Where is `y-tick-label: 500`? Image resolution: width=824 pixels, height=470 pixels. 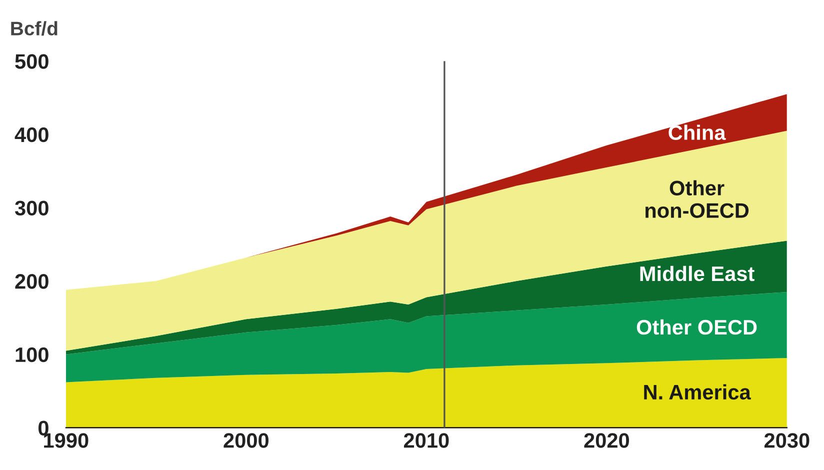
y-tick-label: 500 is located at coordinates (31, 61).